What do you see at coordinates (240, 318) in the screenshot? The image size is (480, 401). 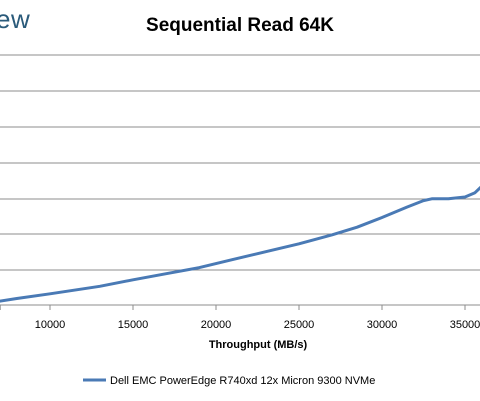 I see `x-axis-ticks: 10000 15000 20000 25000 30000 35000` at bounding box center [240, 318].